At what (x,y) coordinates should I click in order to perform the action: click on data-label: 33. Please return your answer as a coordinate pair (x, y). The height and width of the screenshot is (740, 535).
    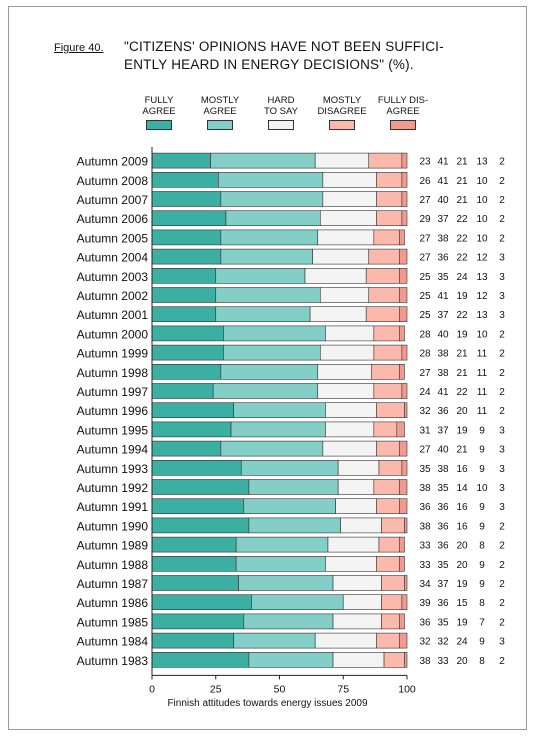
    Looking at the image, I should click on (443, 661).